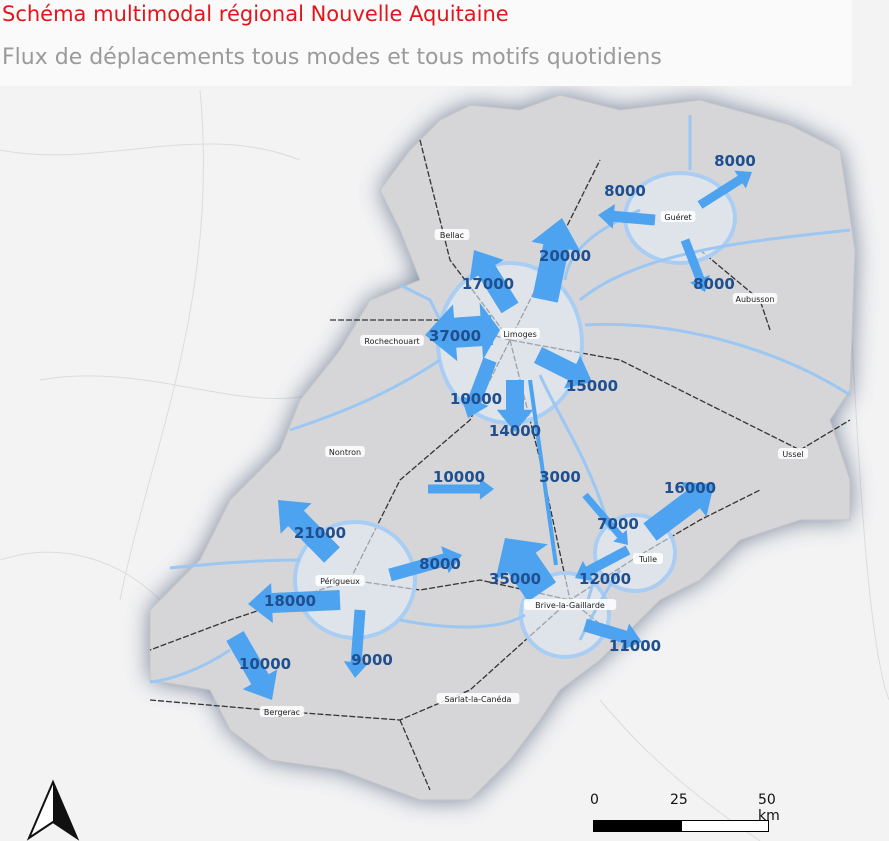 The height and width of the screenshot is (841, 889). I want to click on city-label: Périgueux, so click(340, 581).